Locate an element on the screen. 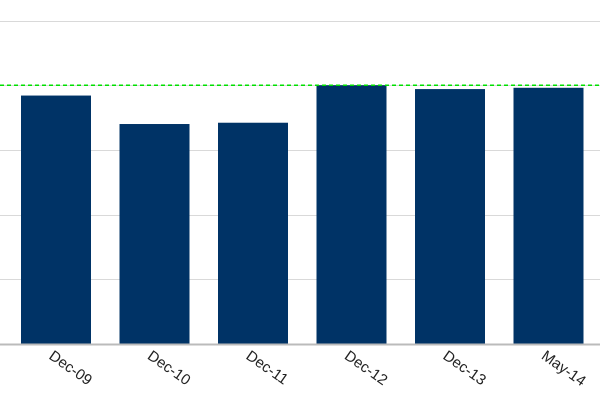 The height and width of the screenshot is (415, 600). x-tick-label: Dec-12 is located at coordinates (365, 368).